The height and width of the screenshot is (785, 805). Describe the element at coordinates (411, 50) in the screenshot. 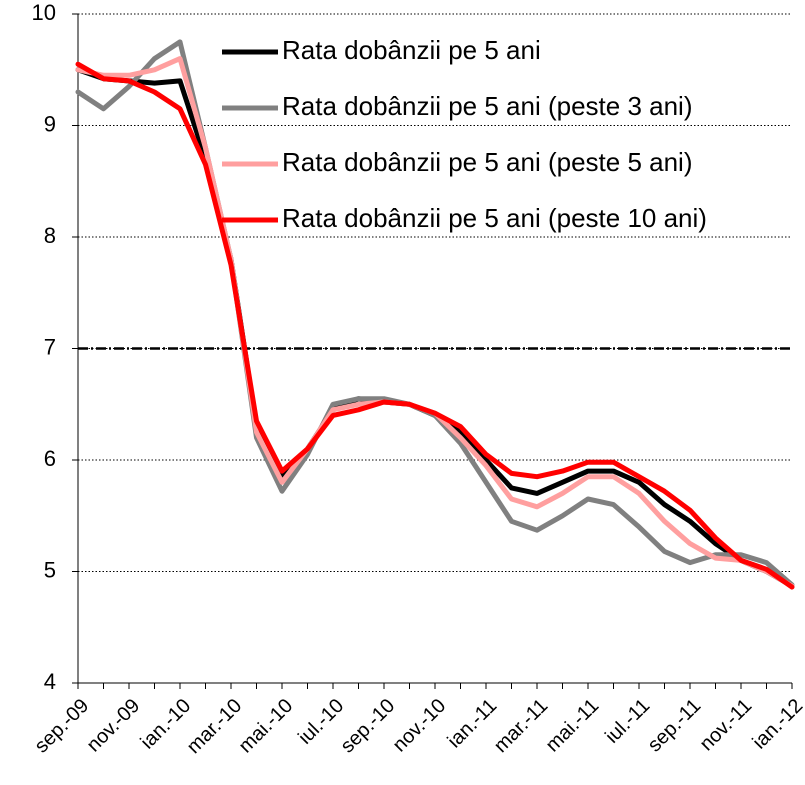

I see `legend-label: Rata dobânzii pe 5 ani` at that location.